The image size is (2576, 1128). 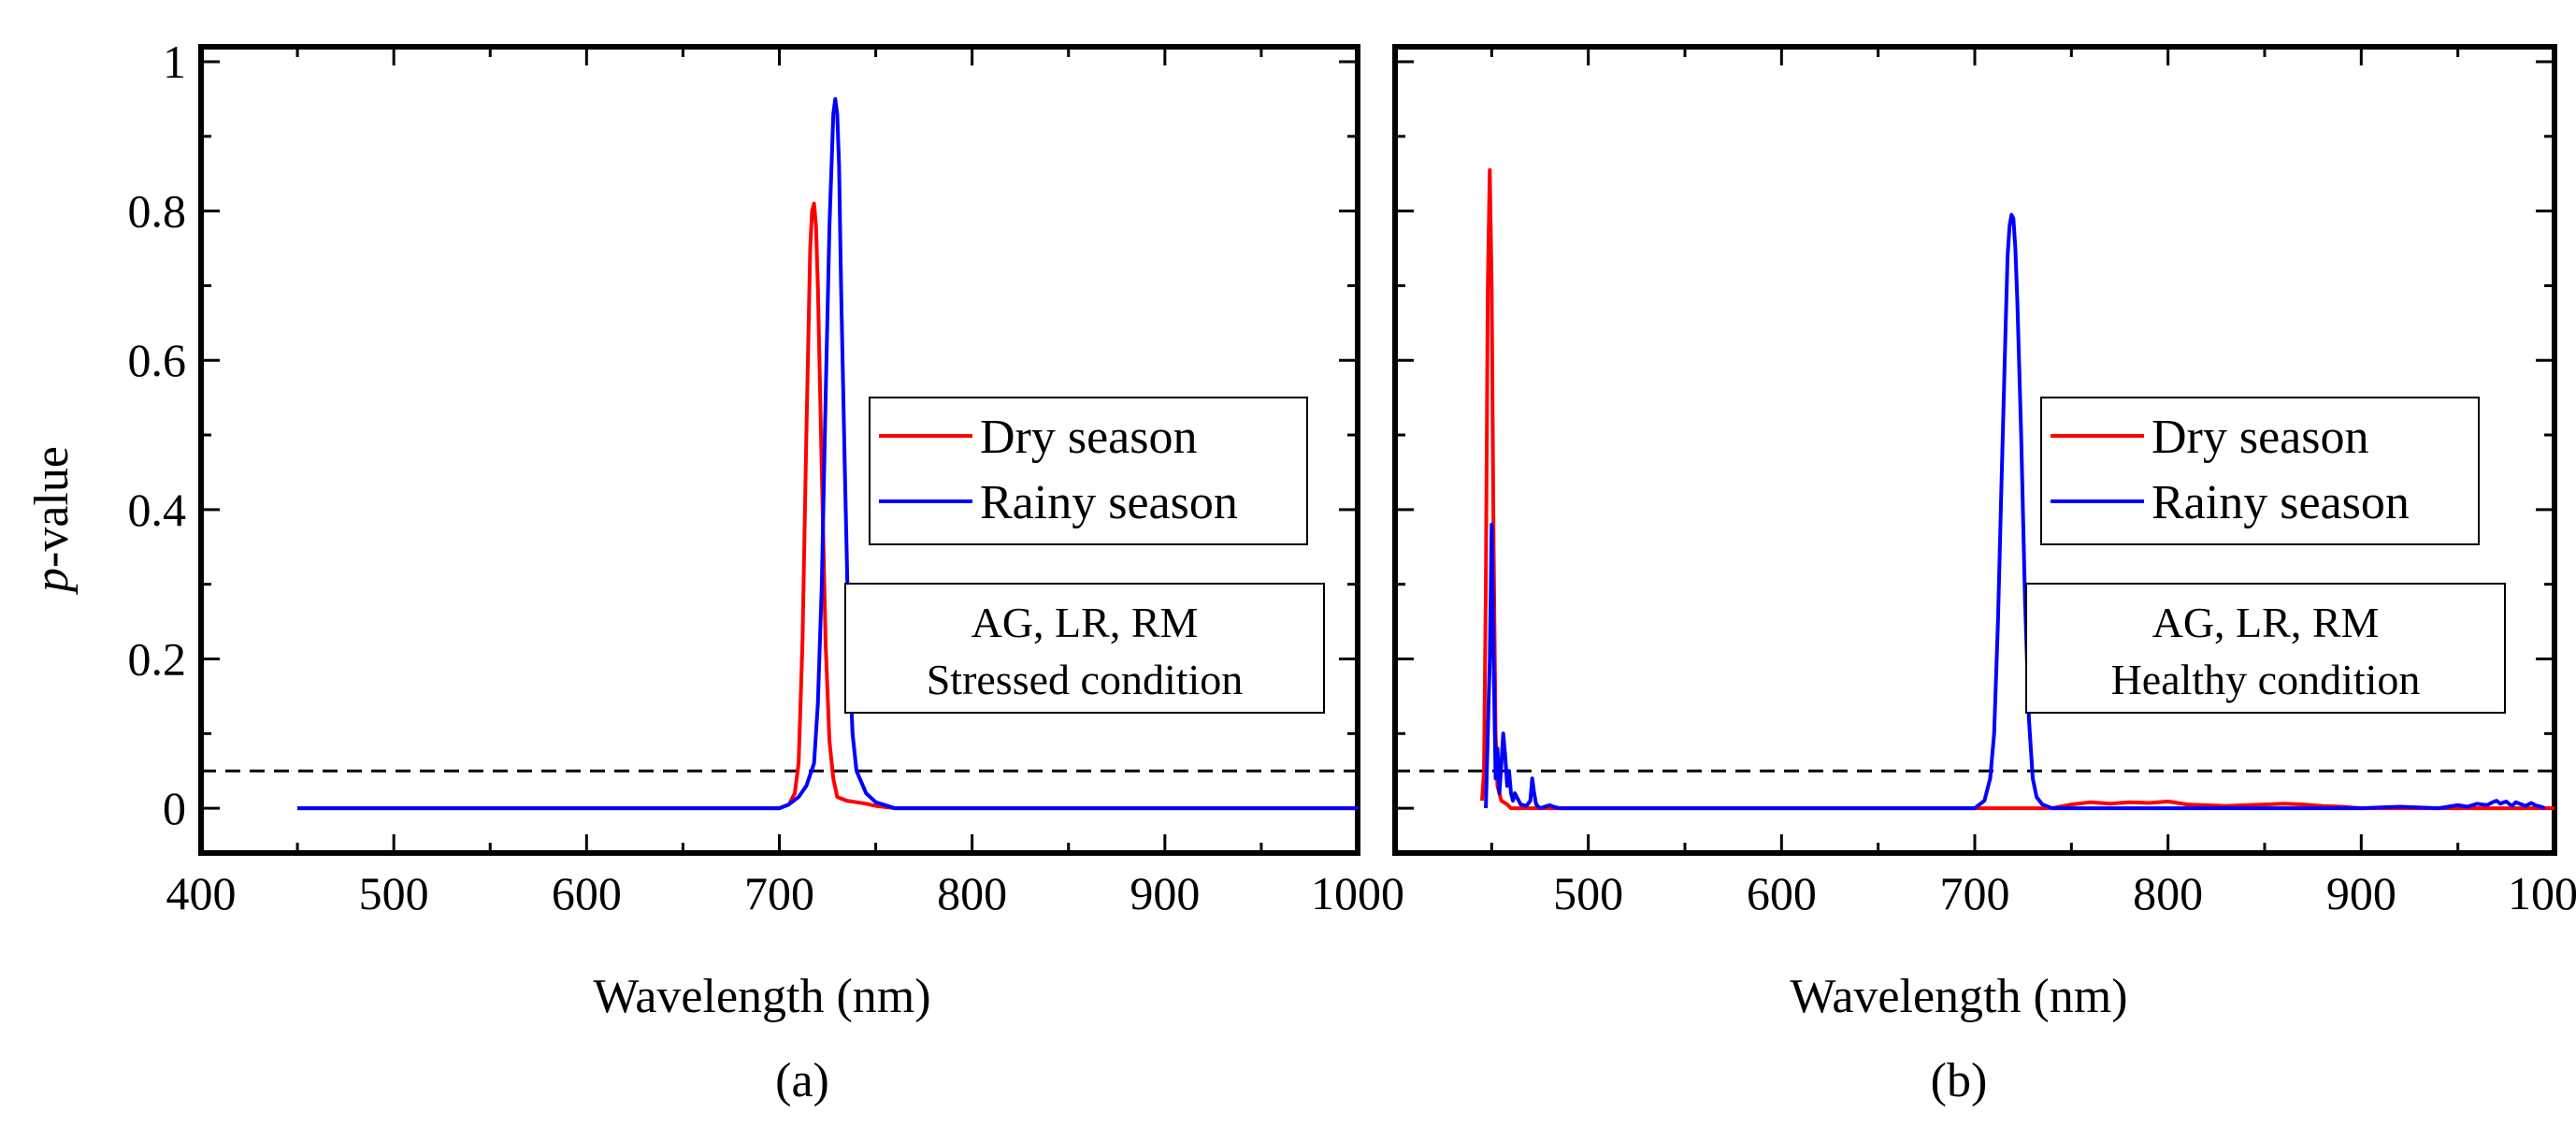 I want to click on note-panel-a: AG, LR, RM Stressed condition, so click(x=1084, y=648).